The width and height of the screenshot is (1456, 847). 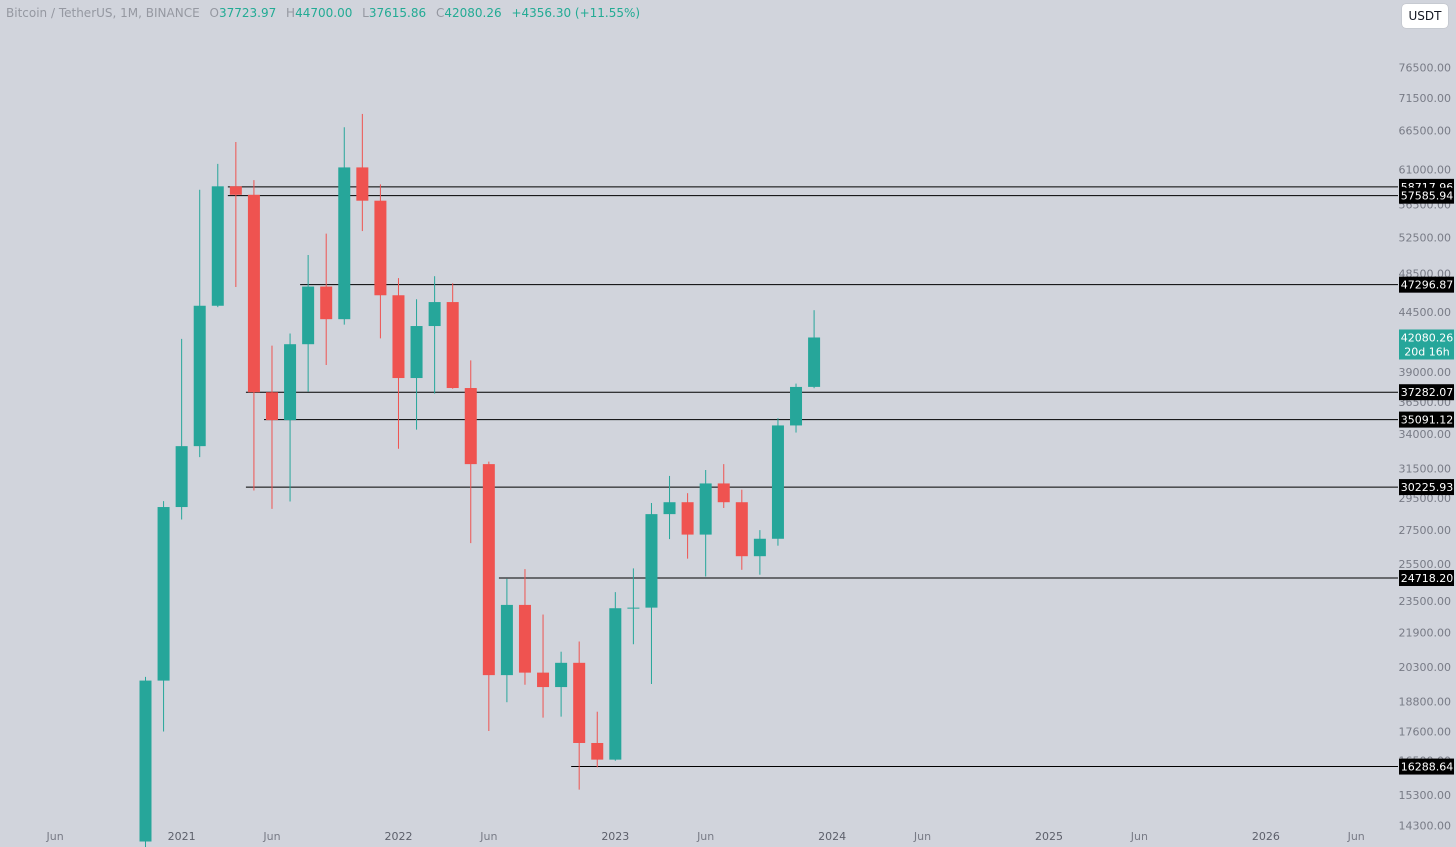 What do you see at coordinates (1426, 351) in the screenshot?
I see `countdown-label: 20d 16h` at bounding box center [1426, 351].